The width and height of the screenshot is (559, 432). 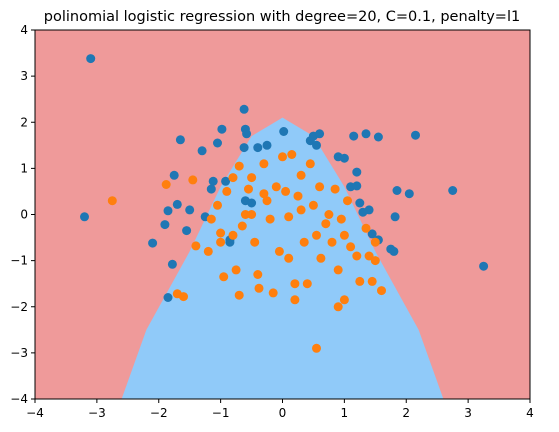 What do you see at coordinates (24, 76) in the screenshot?
I see `y-tick-label: 3` at bounding box center [24, 76].